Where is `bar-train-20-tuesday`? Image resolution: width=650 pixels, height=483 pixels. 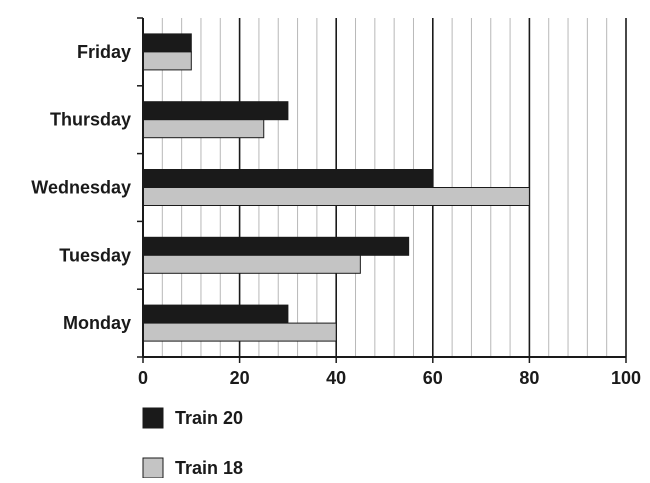
bar-train-20-tuesday is located at coordinates (276, 246).